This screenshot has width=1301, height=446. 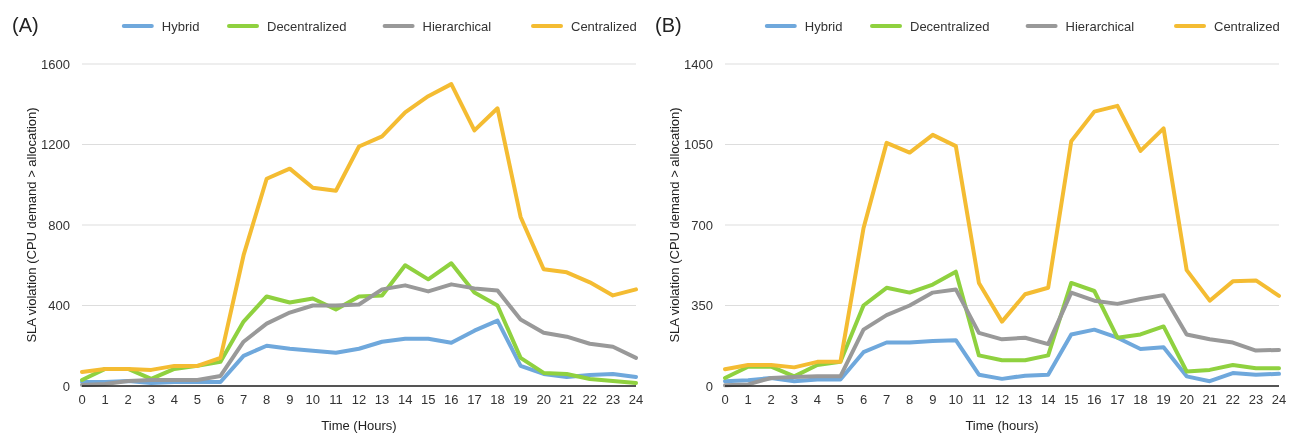 I want to click on y-tick-label: 1600, so click(x=55, y=64).